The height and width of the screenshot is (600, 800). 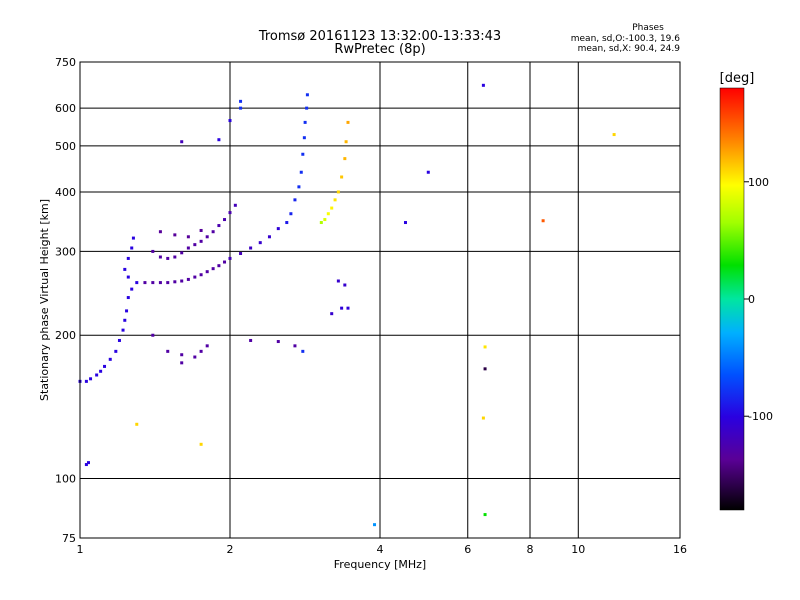 What do you see at coordinates (732, 299) in the screenshot?
I see `colorbar-gradient` at bounding box center [732, 299].